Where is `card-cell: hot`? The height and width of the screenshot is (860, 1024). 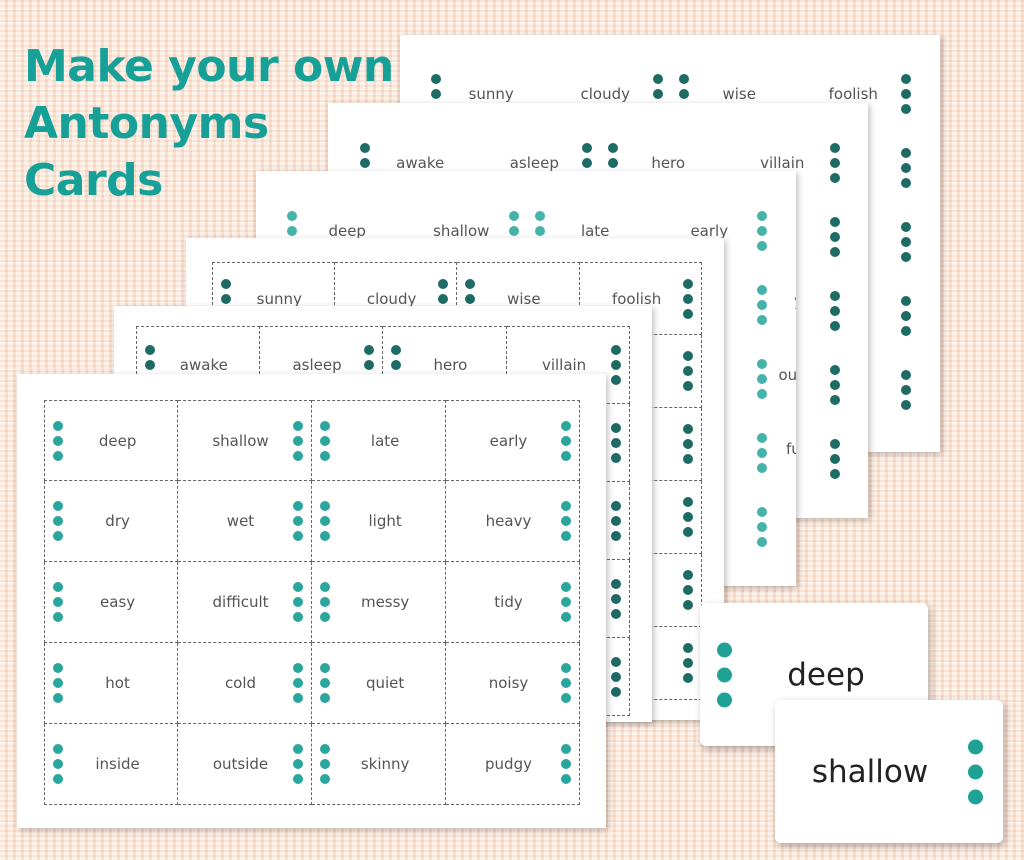 card-cell: hot is located at coordinates (111, 683).